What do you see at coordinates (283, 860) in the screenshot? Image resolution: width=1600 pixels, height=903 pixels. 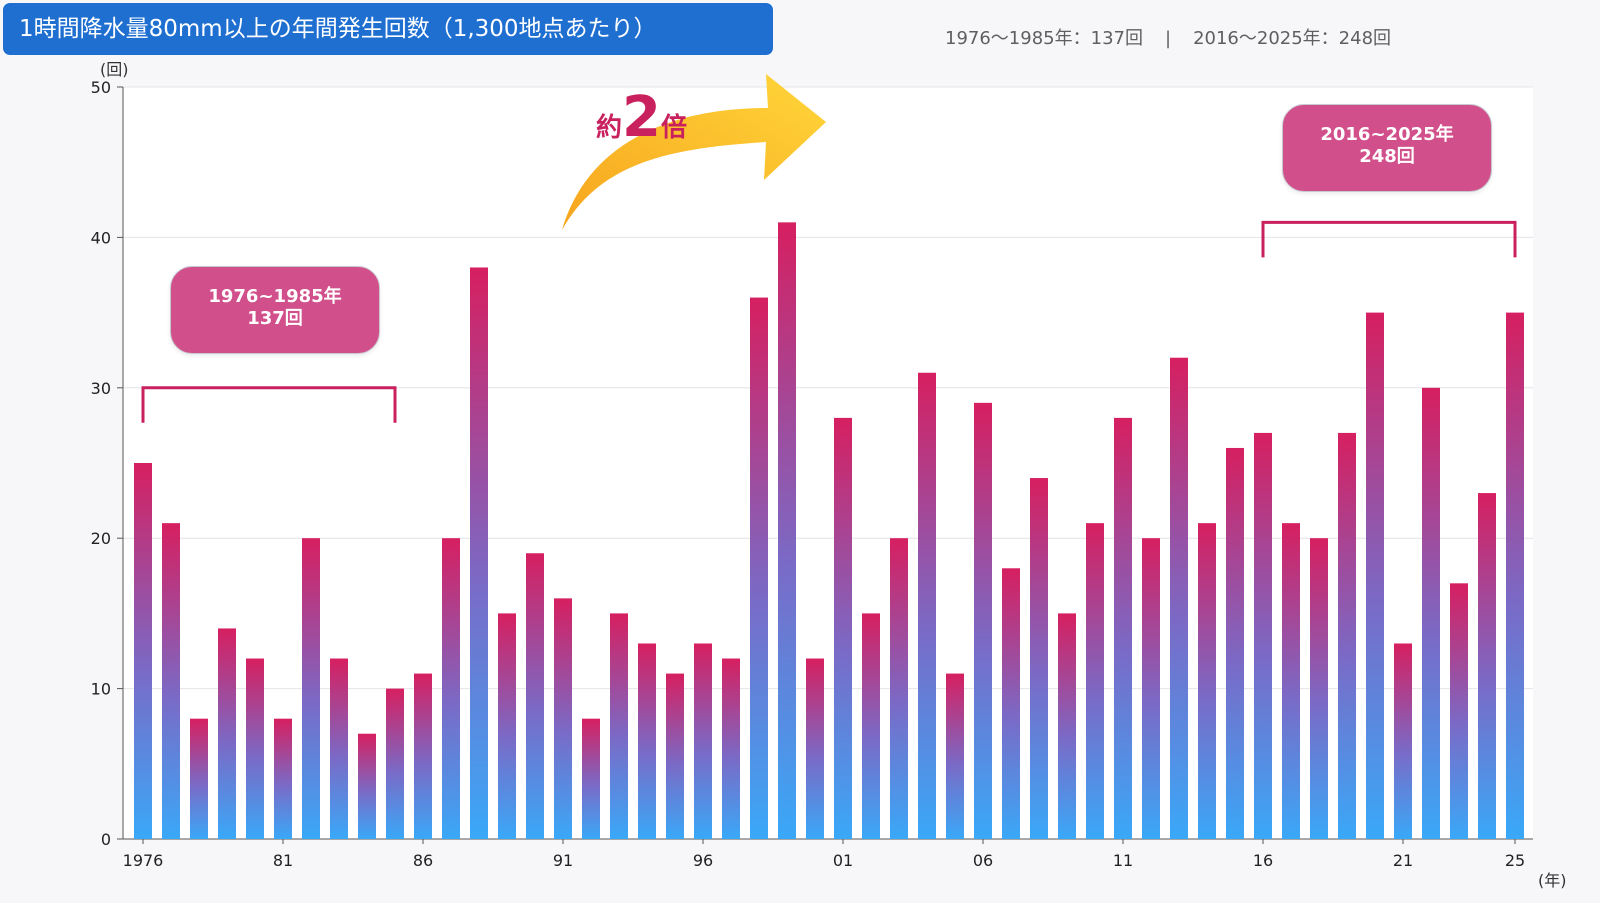 I see `x-tick-label: 81` at bounding box center [283, 860].